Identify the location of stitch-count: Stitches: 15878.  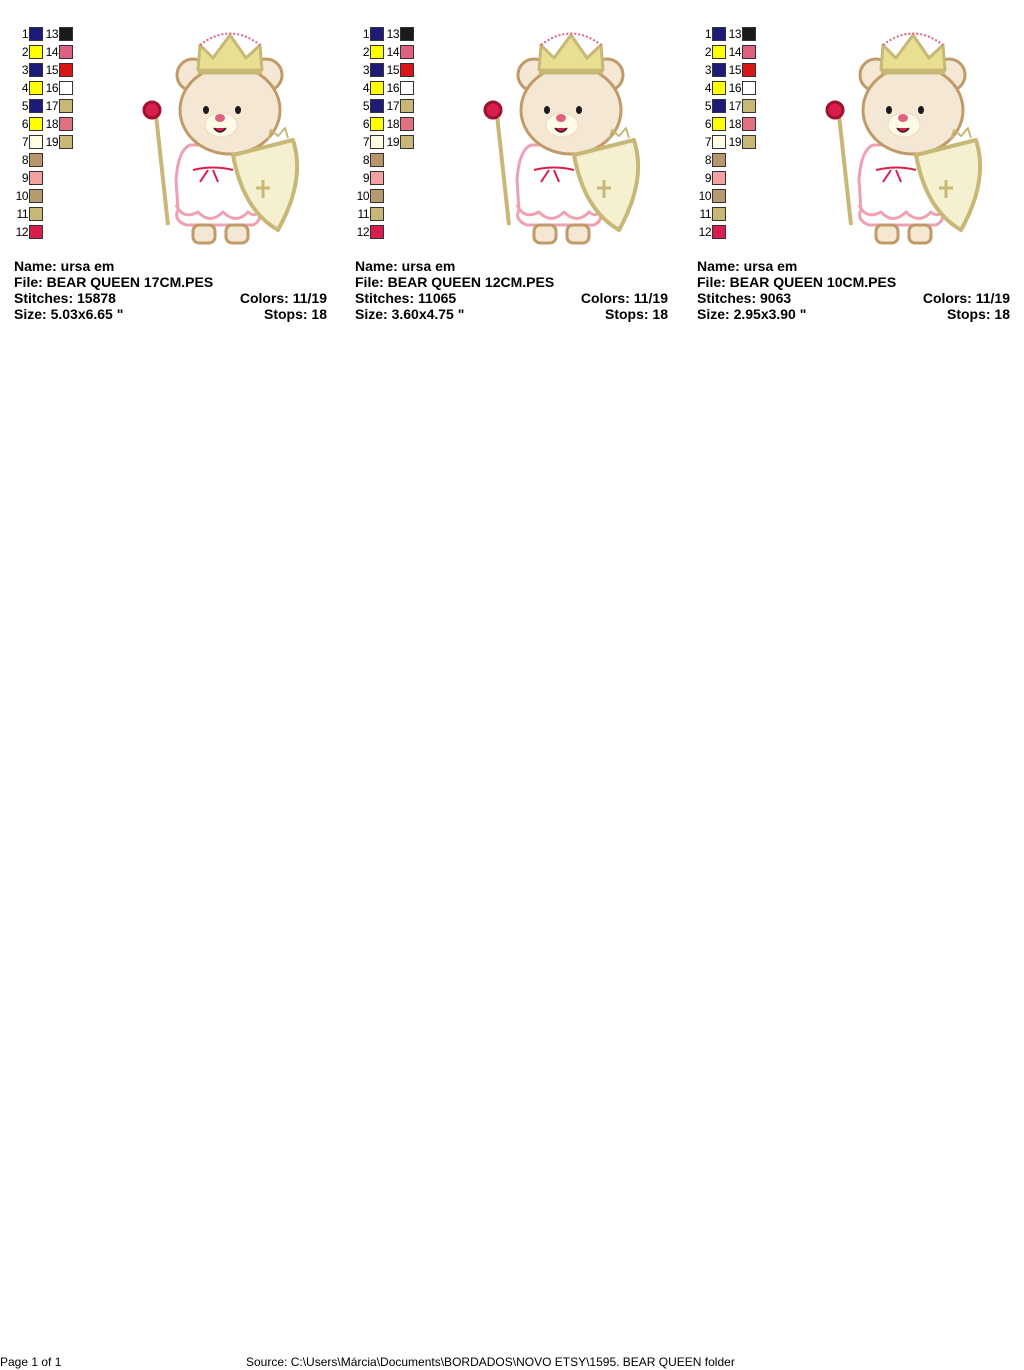
(65, 298).